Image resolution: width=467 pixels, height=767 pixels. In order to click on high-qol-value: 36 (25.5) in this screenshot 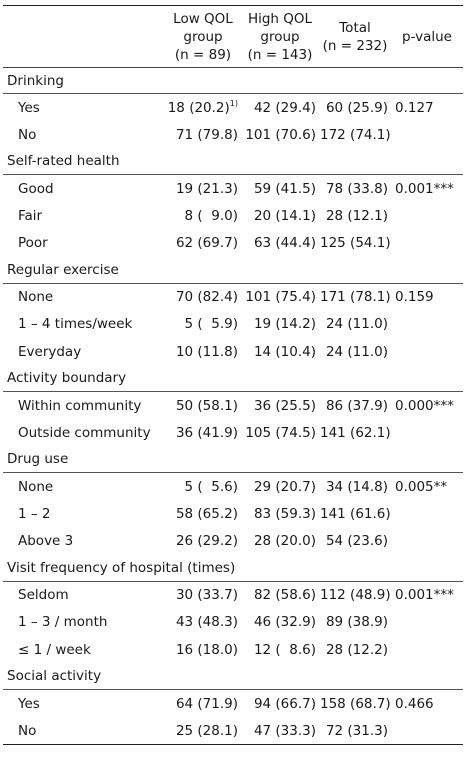, I will do `click(284, 405)`.